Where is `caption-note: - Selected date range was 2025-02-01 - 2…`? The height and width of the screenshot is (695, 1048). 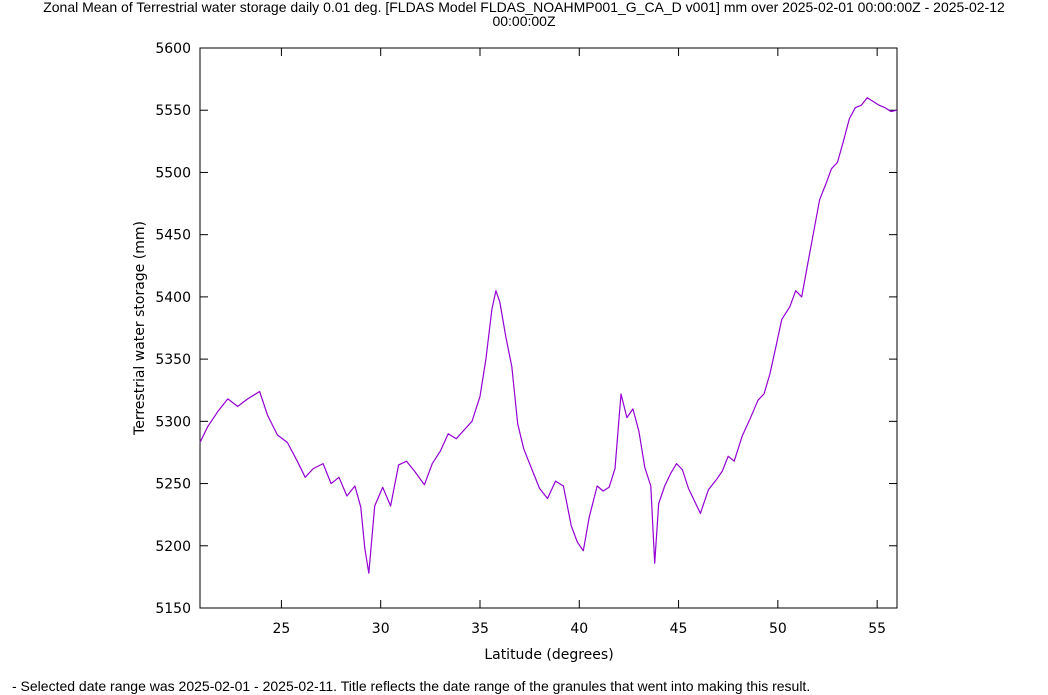
caption-note: - Selected date range was 2025-02-01 - 2… is located at coordinates (411, 686).